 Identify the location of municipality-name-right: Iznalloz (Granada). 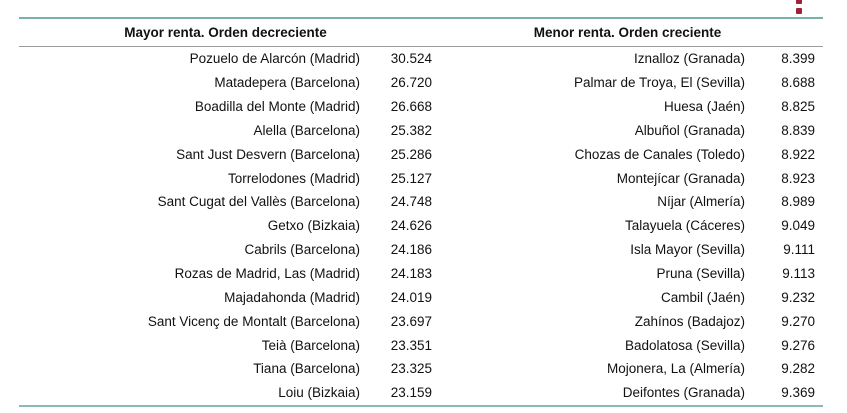
(689, 59).